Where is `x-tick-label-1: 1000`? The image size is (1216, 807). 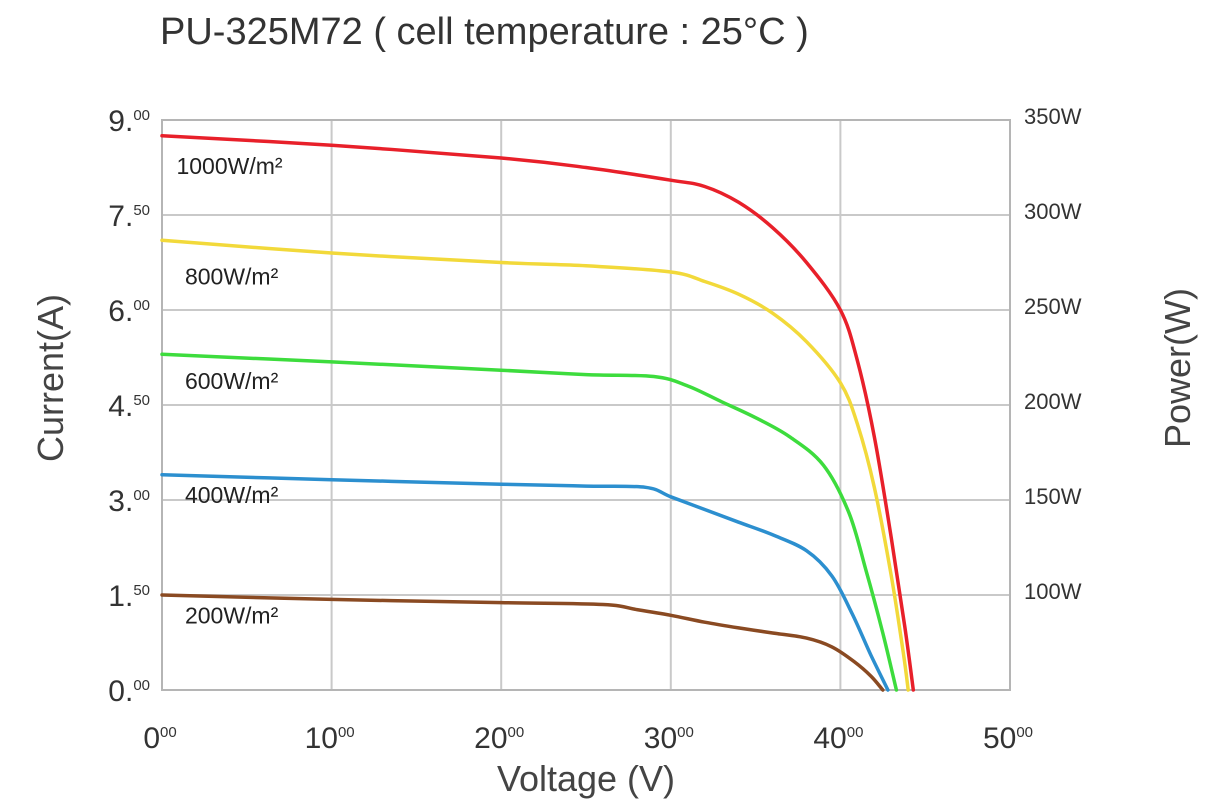 x-tick-label-1: 1000 is located at coordinates (330, 738).